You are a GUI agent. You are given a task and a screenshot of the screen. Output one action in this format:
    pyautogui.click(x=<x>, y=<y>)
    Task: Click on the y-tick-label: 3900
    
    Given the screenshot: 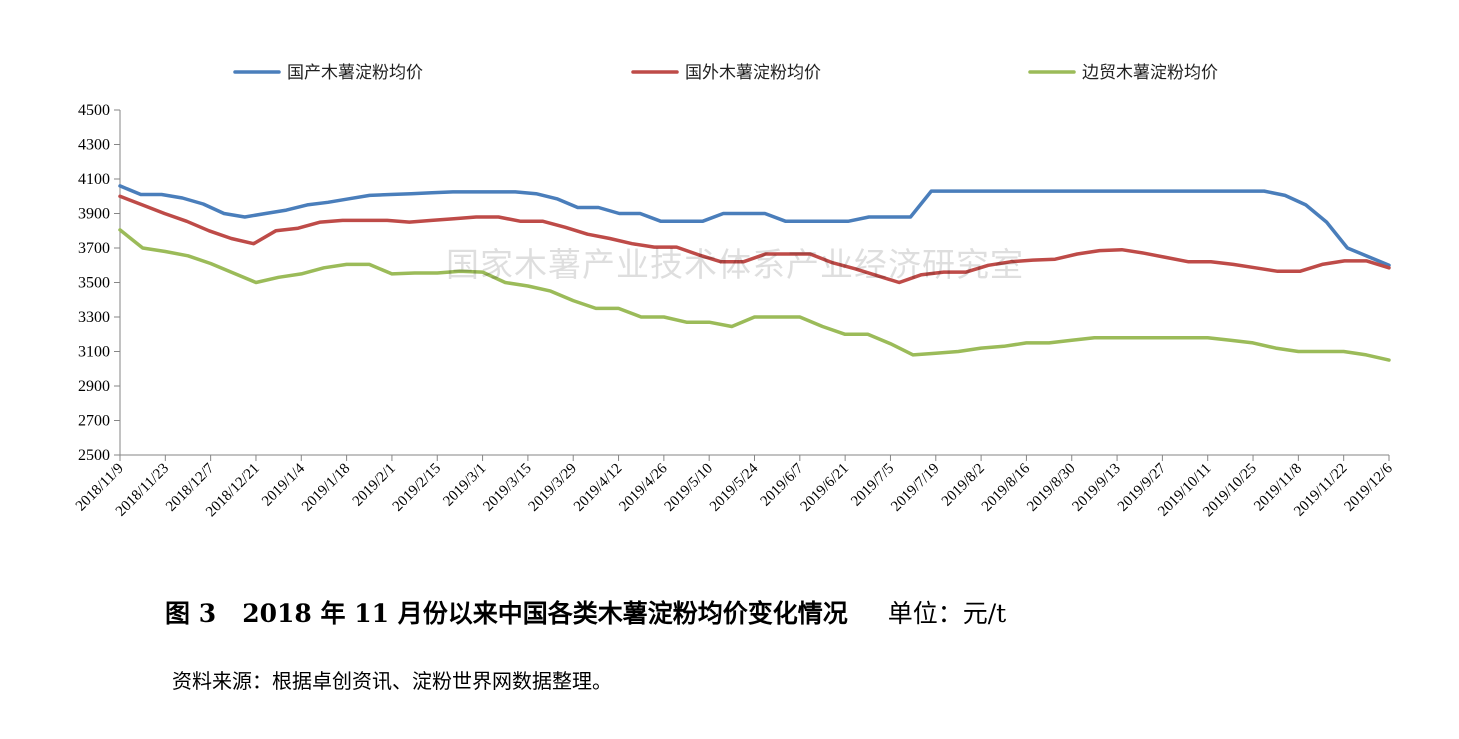 What is the action you would take?
    pyautogui.click(x=94, y=214)
    